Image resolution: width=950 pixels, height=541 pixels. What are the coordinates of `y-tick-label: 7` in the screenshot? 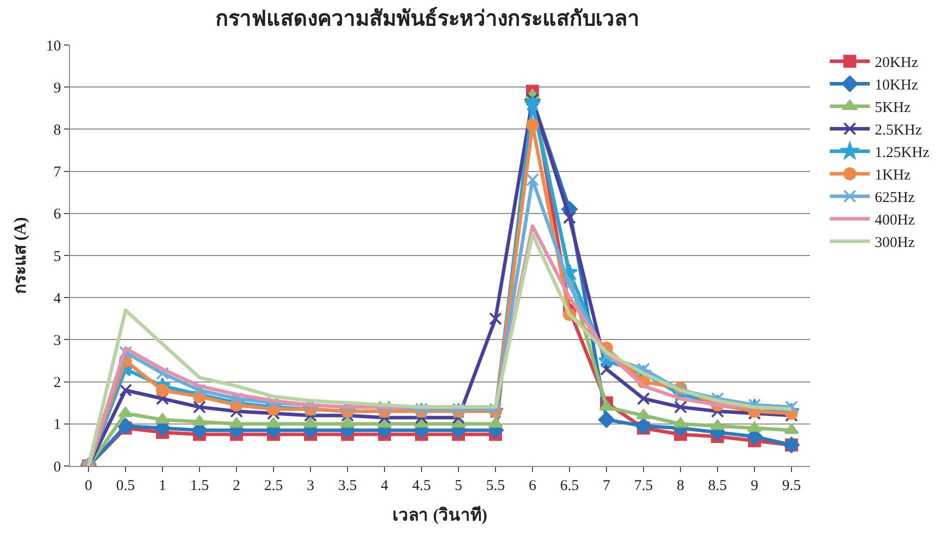 It's located at (58, 172).